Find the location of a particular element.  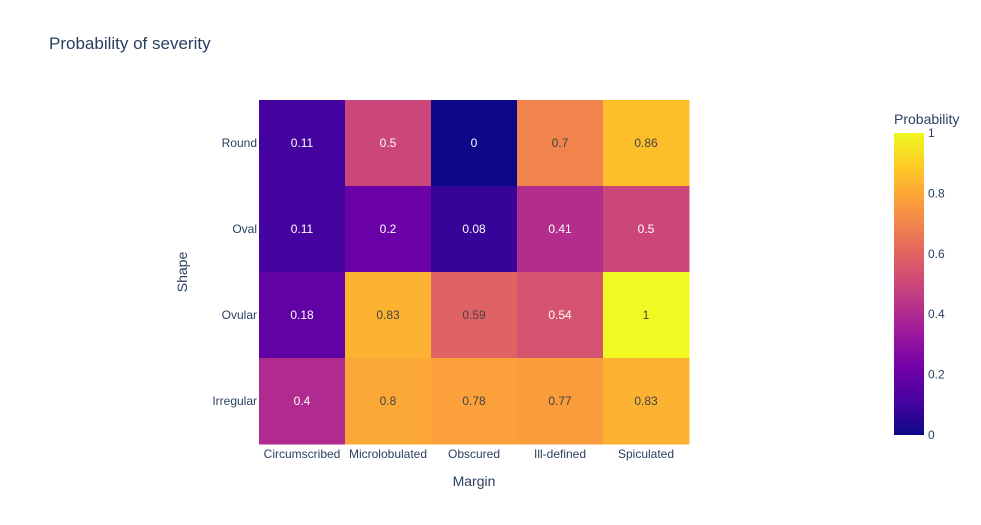

cell-value-label: 0.2 is located at coordinates (388, 229).